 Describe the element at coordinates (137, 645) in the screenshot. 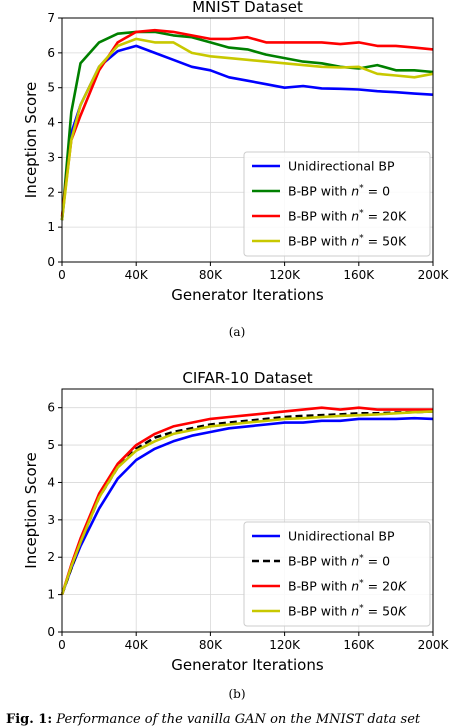

I see `cifar-xtick-label-1: 40K` at that location.